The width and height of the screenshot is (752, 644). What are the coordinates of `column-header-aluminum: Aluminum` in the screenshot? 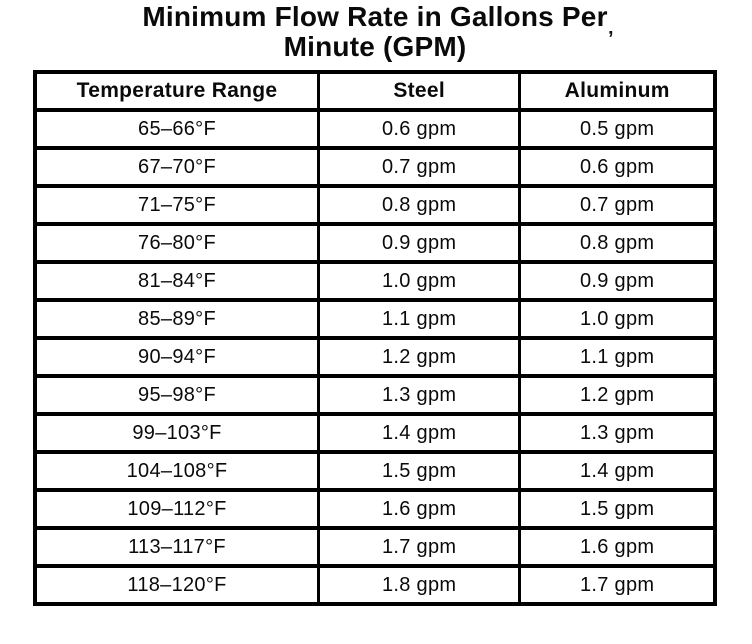 It's located at (617, 91).